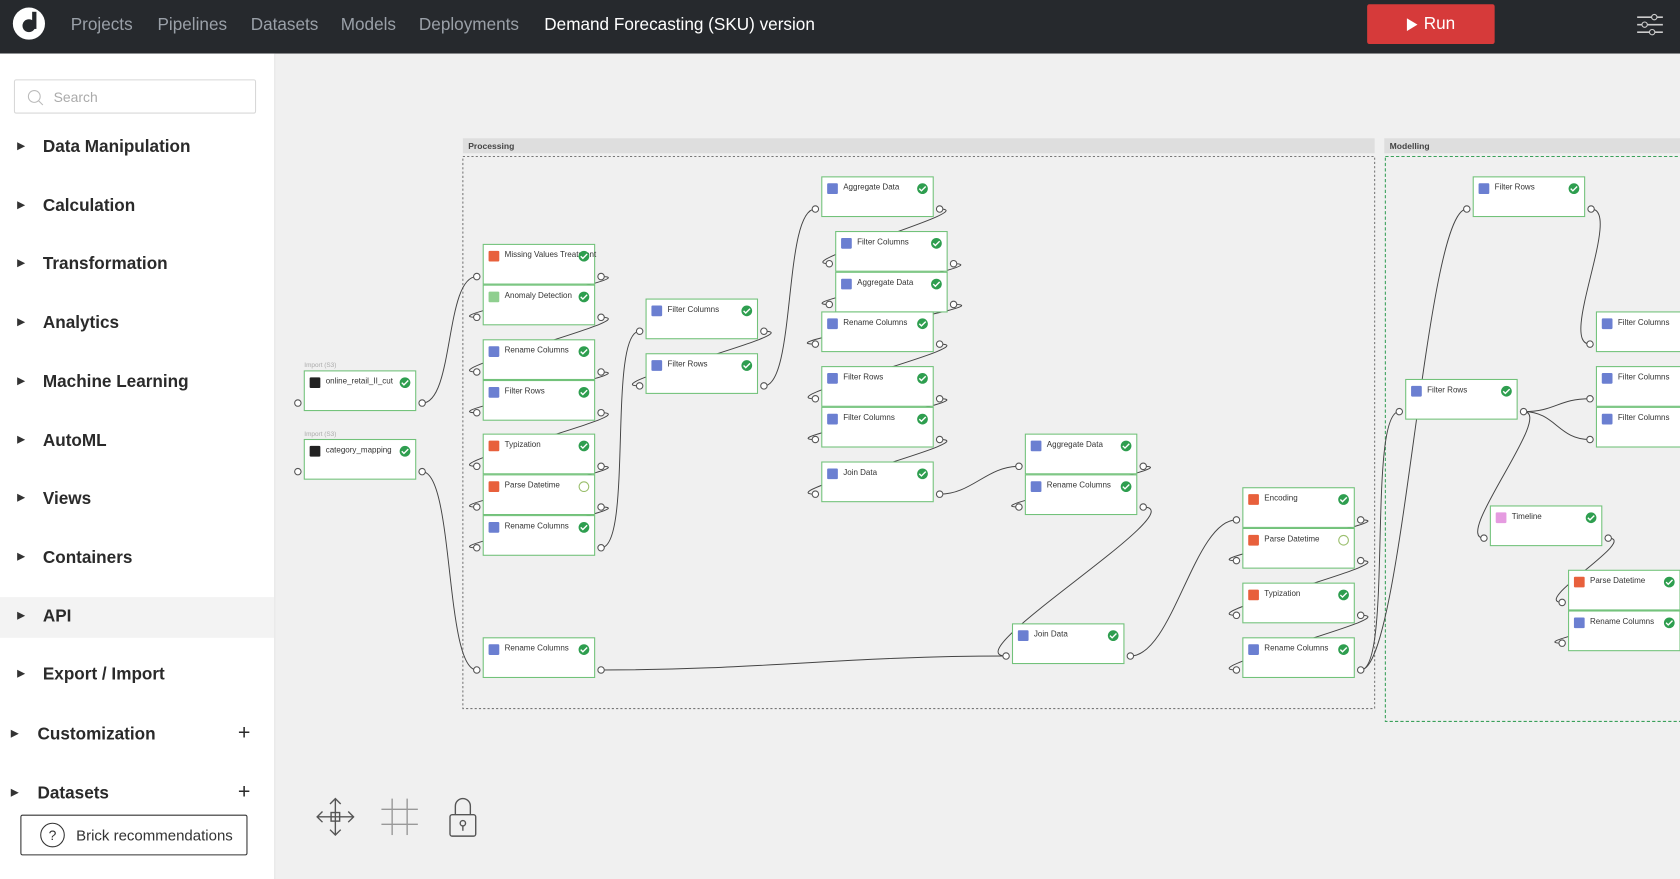 The image size is (1680, 879). What do you see at coordinates (101, 25) in the screenshot?
I see `nav-link: Projects` at bounding box center [101, 25].